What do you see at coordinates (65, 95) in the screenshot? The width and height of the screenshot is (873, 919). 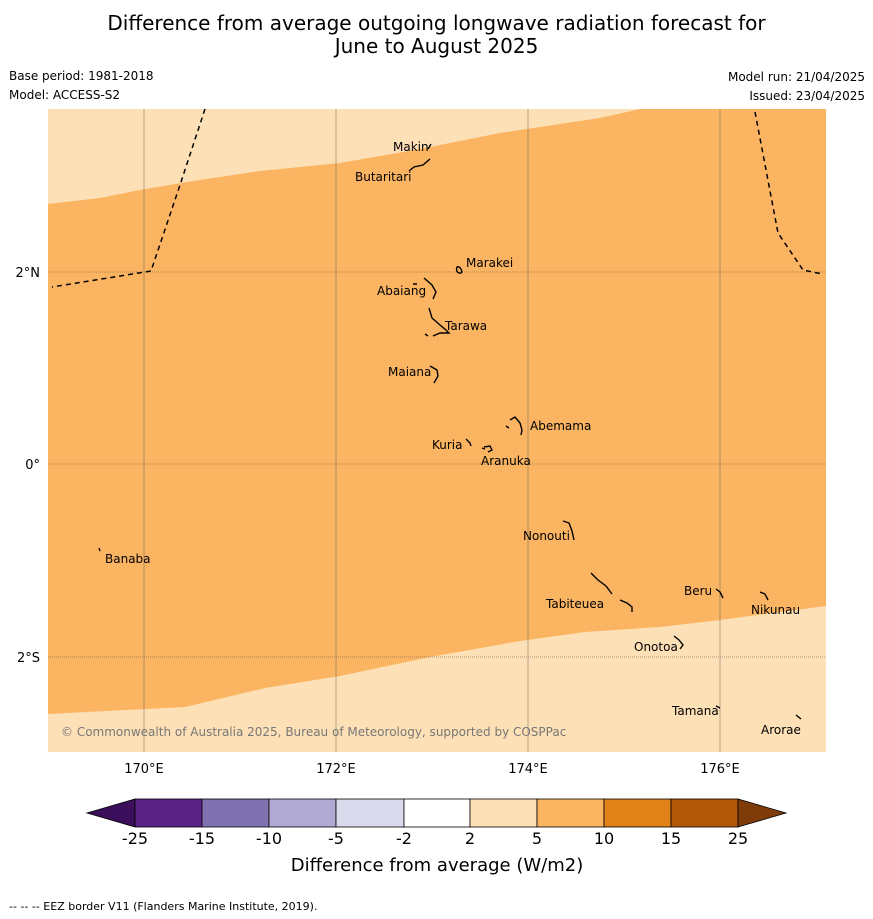 I see `model-name: Model: ACCESS-S2` at bounding box center [65, 95].